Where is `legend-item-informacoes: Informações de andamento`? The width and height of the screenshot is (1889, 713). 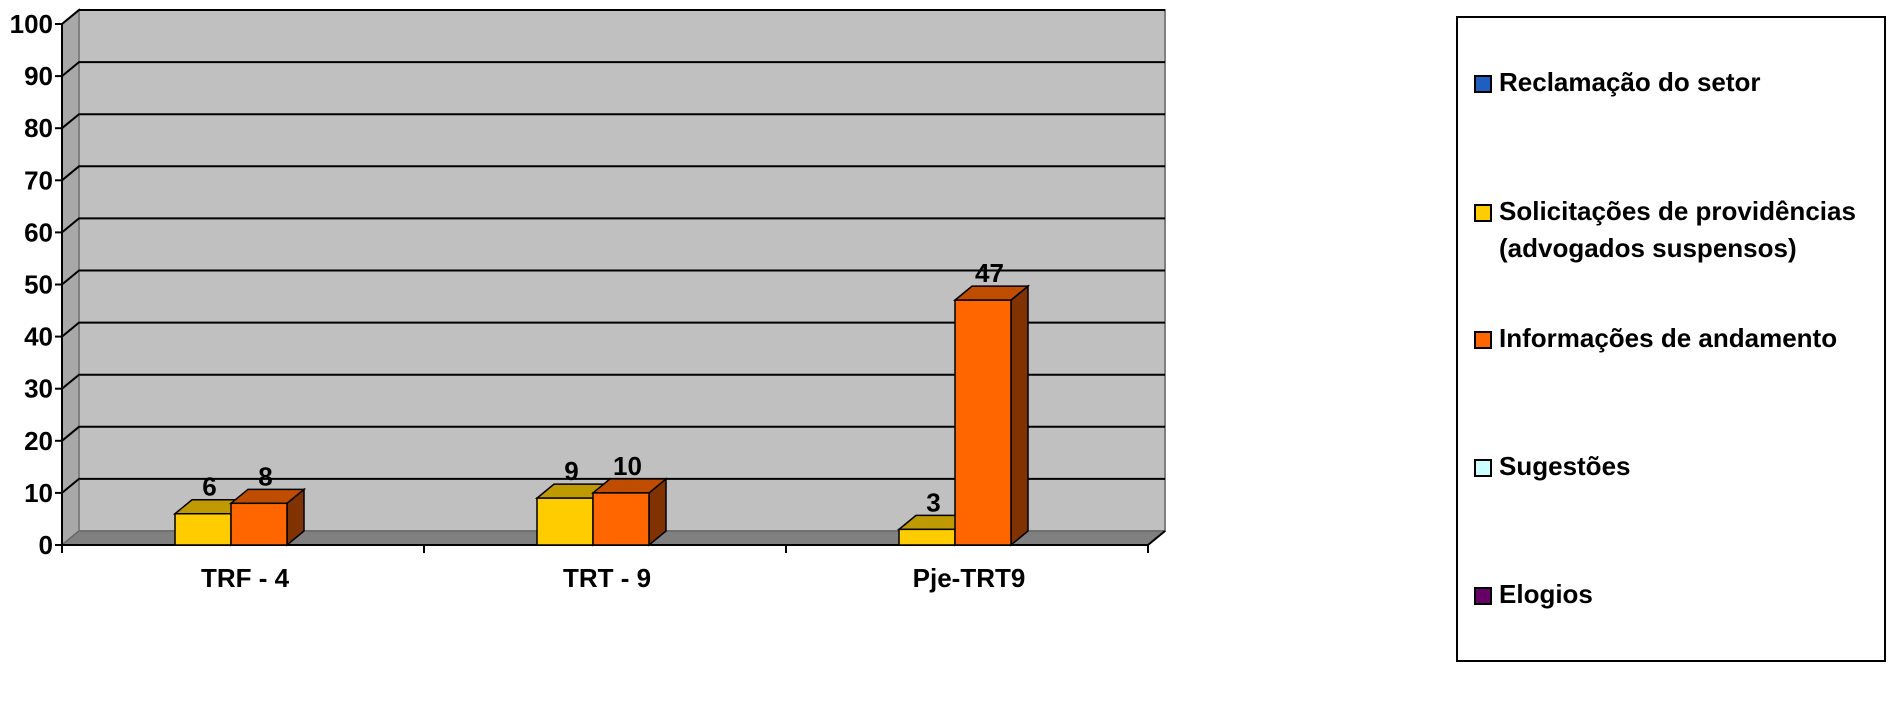
legend-item-informacoes: Informações de andamento is located at coordinates (1655, 340).